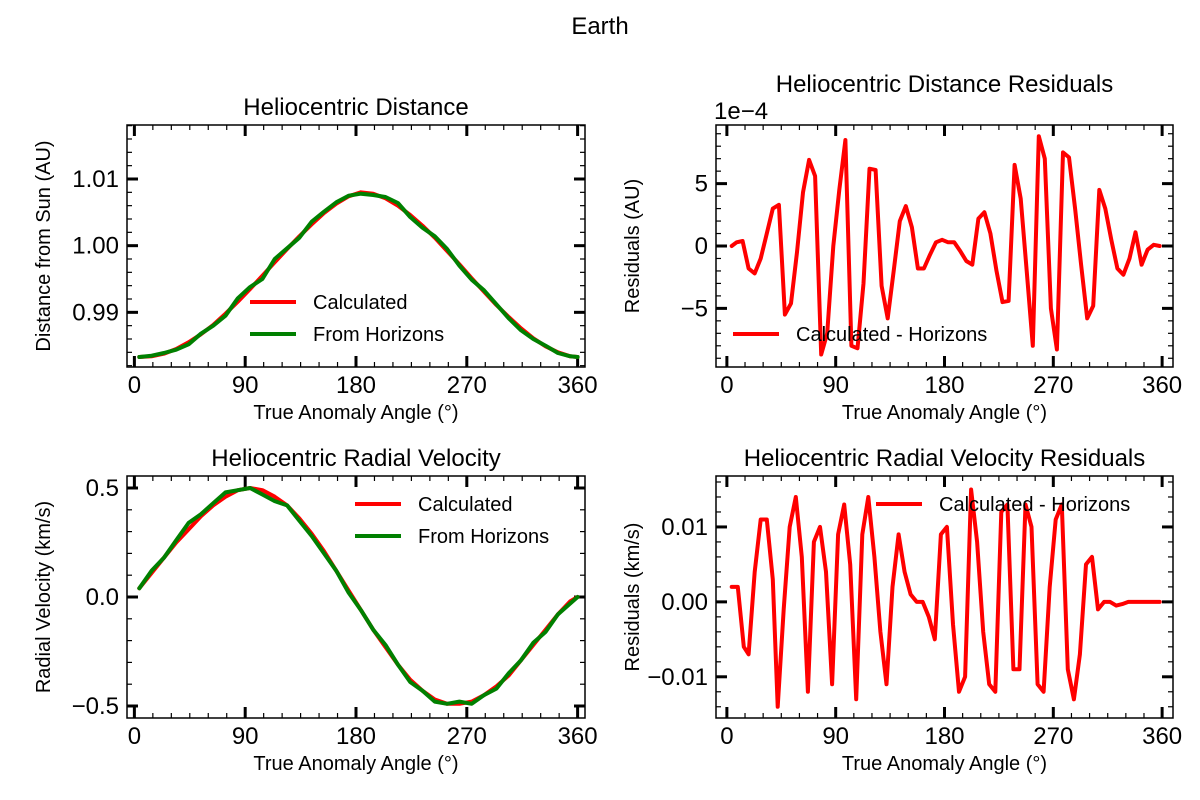 This screenshot has height=800, width=1200. I want to click on y-tick-label: −0.5, so click(95, 706).